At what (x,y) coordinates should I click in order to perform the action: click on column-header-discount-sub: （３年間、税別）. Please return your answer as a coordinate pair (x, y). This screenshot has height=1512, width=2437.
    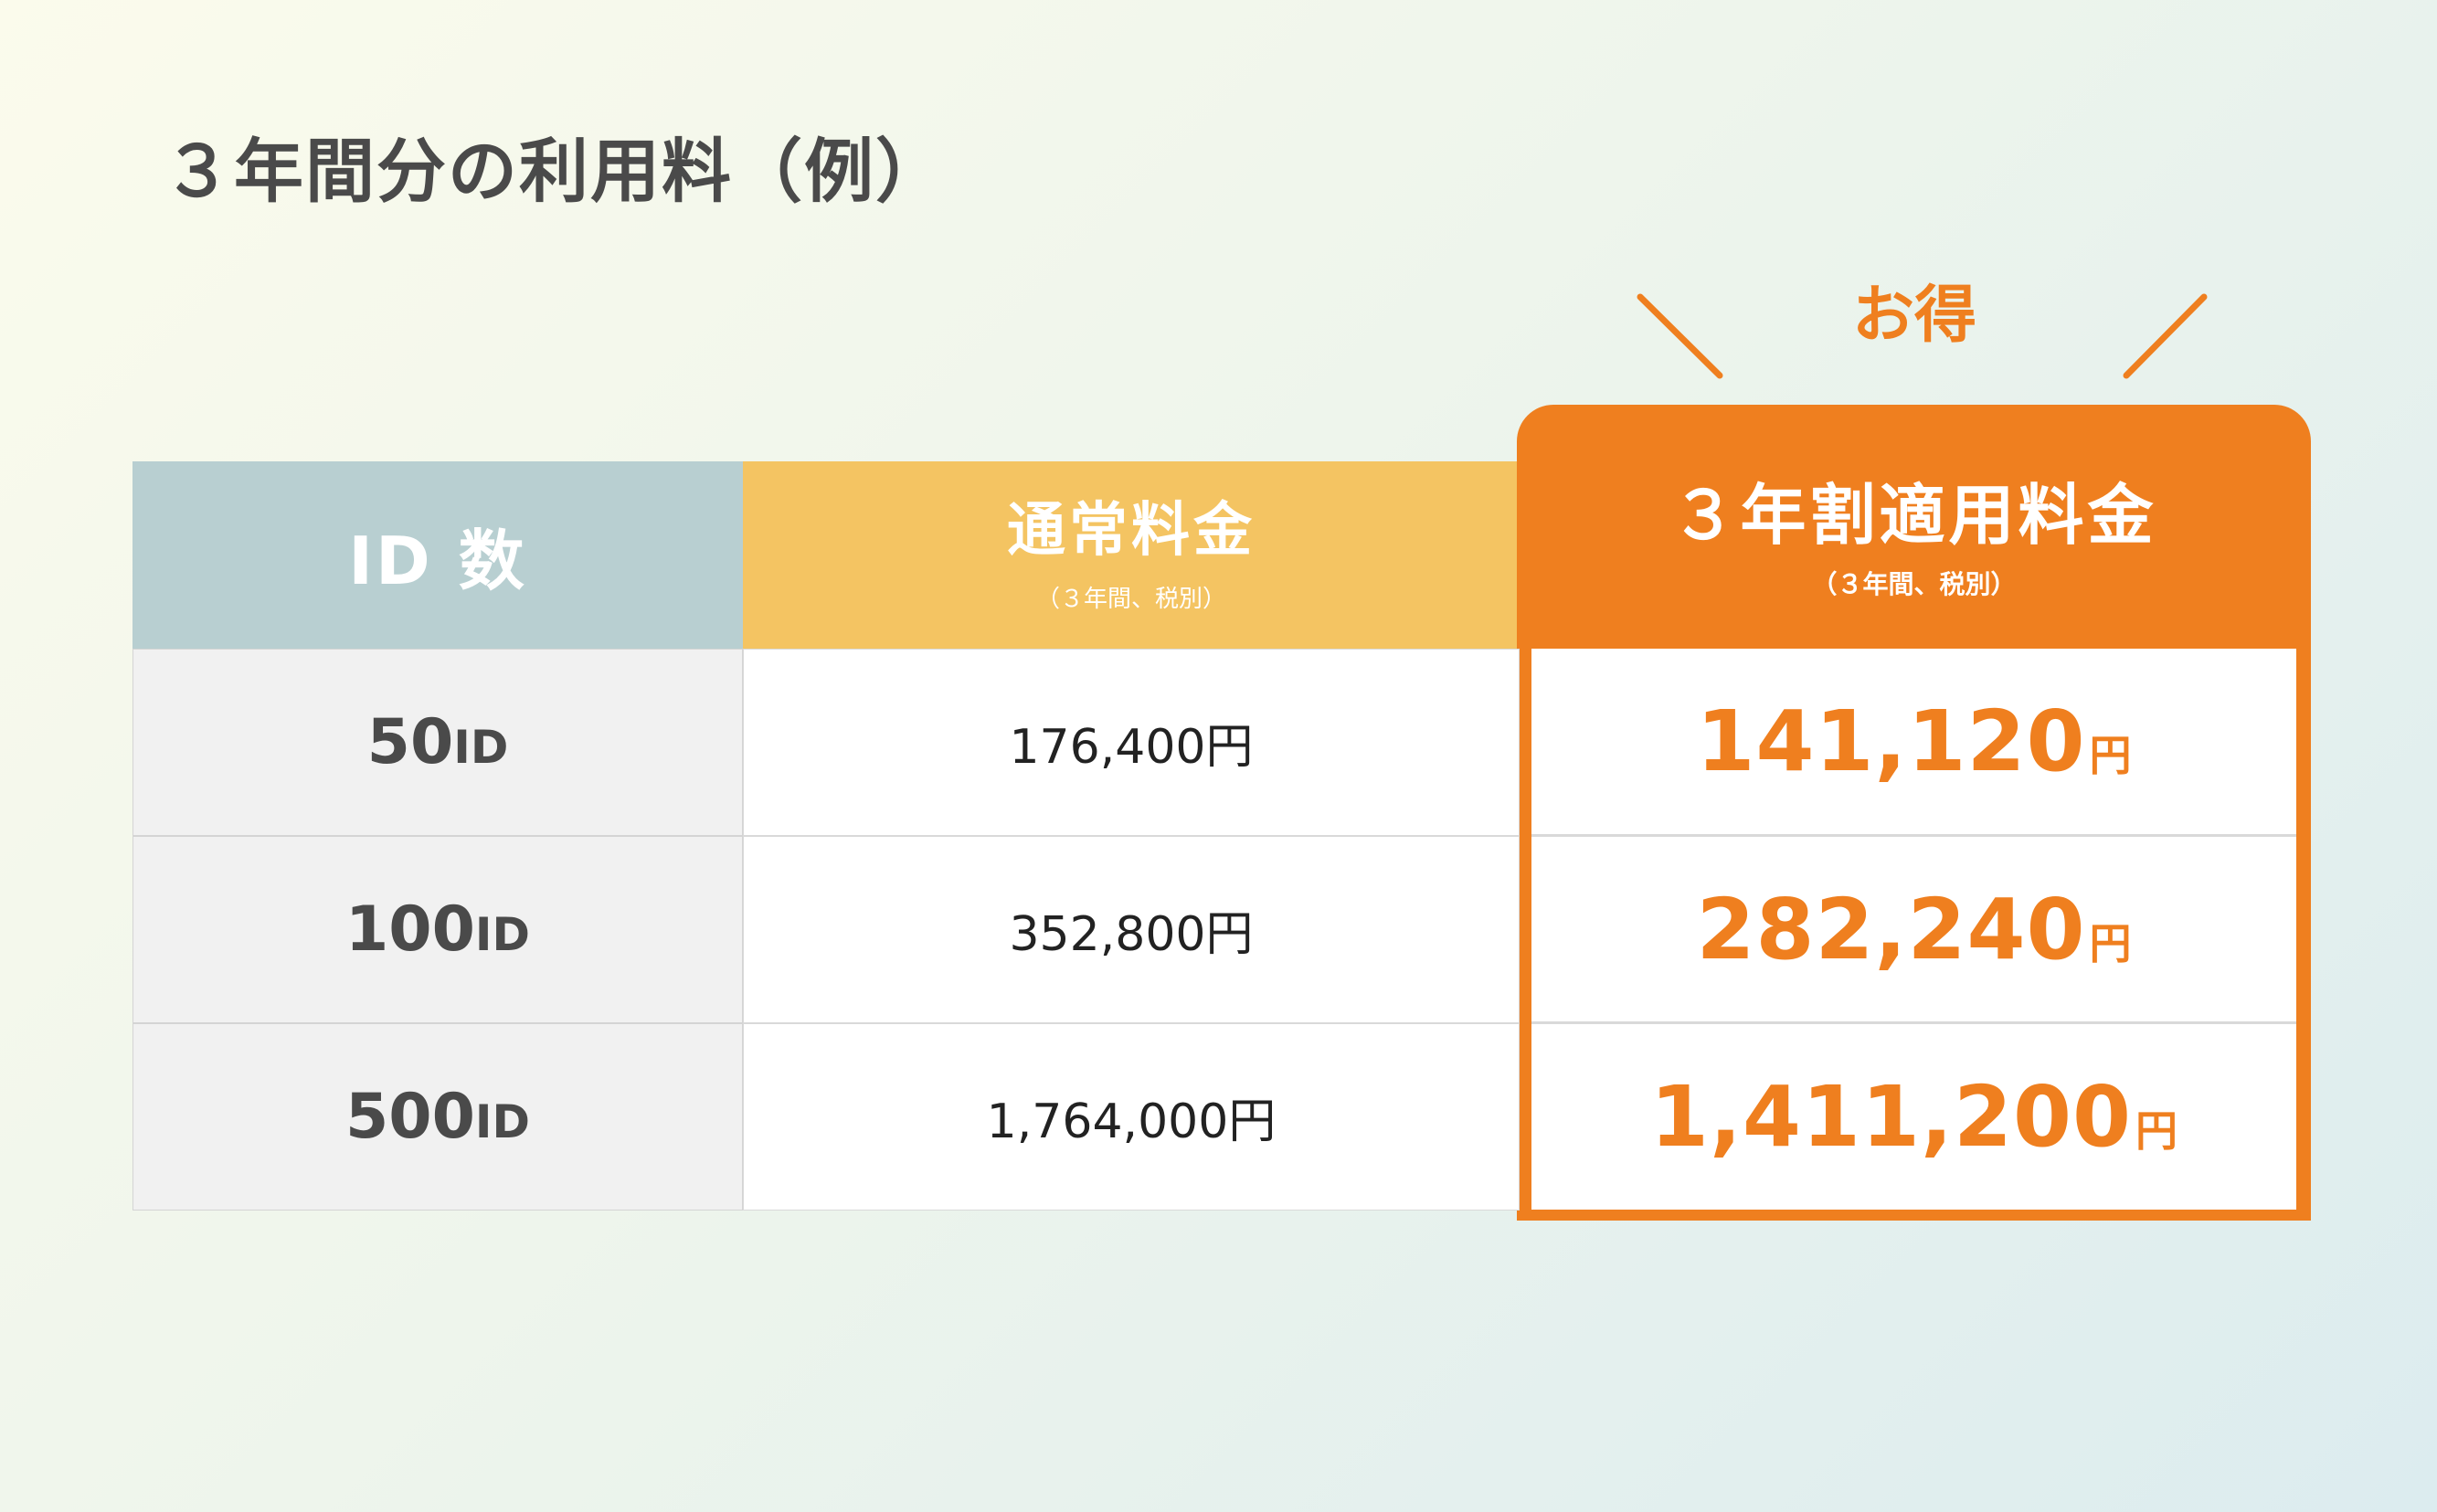
    Looking at the image, I should click on (1914, 584).